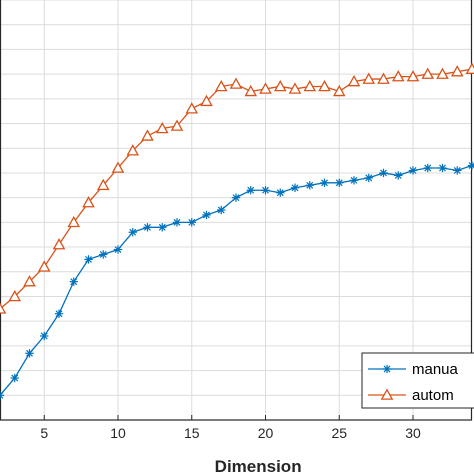 This screenshot has height=474, width=474. What do you see at coordinates (433, 395) in the screenshot?
I see `legend-label: autom` at bounding box center [433, 395].